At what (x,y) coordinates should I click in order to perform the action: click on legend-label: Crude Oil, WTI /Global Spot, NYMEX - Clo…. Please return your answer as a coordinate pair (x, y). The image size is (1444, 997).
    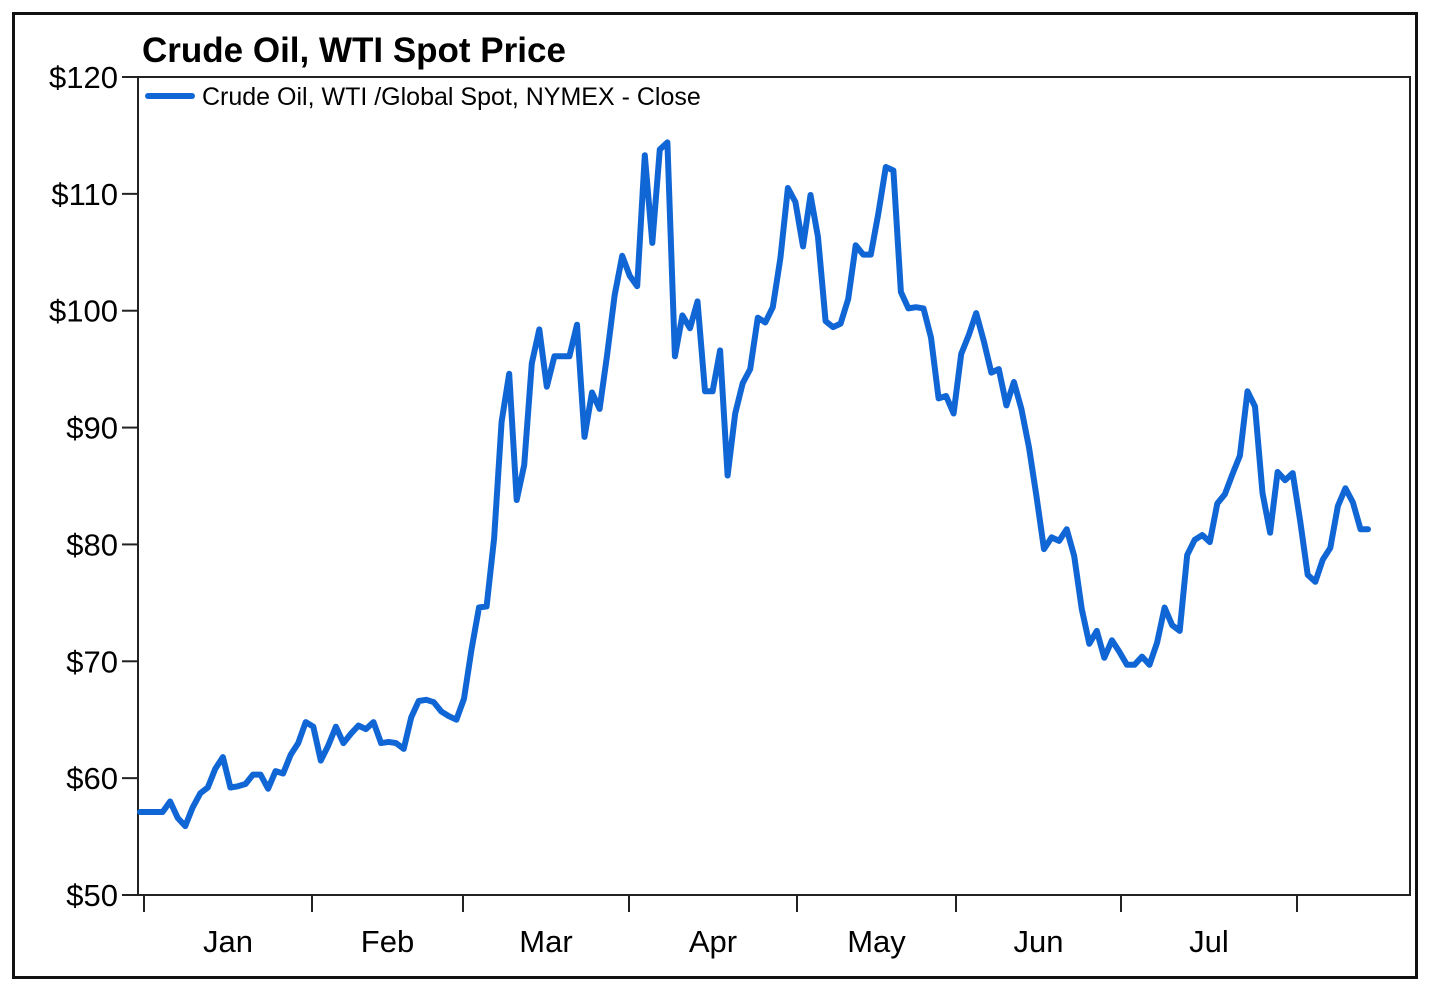
    Looking at the image, I should click on (451, 97).